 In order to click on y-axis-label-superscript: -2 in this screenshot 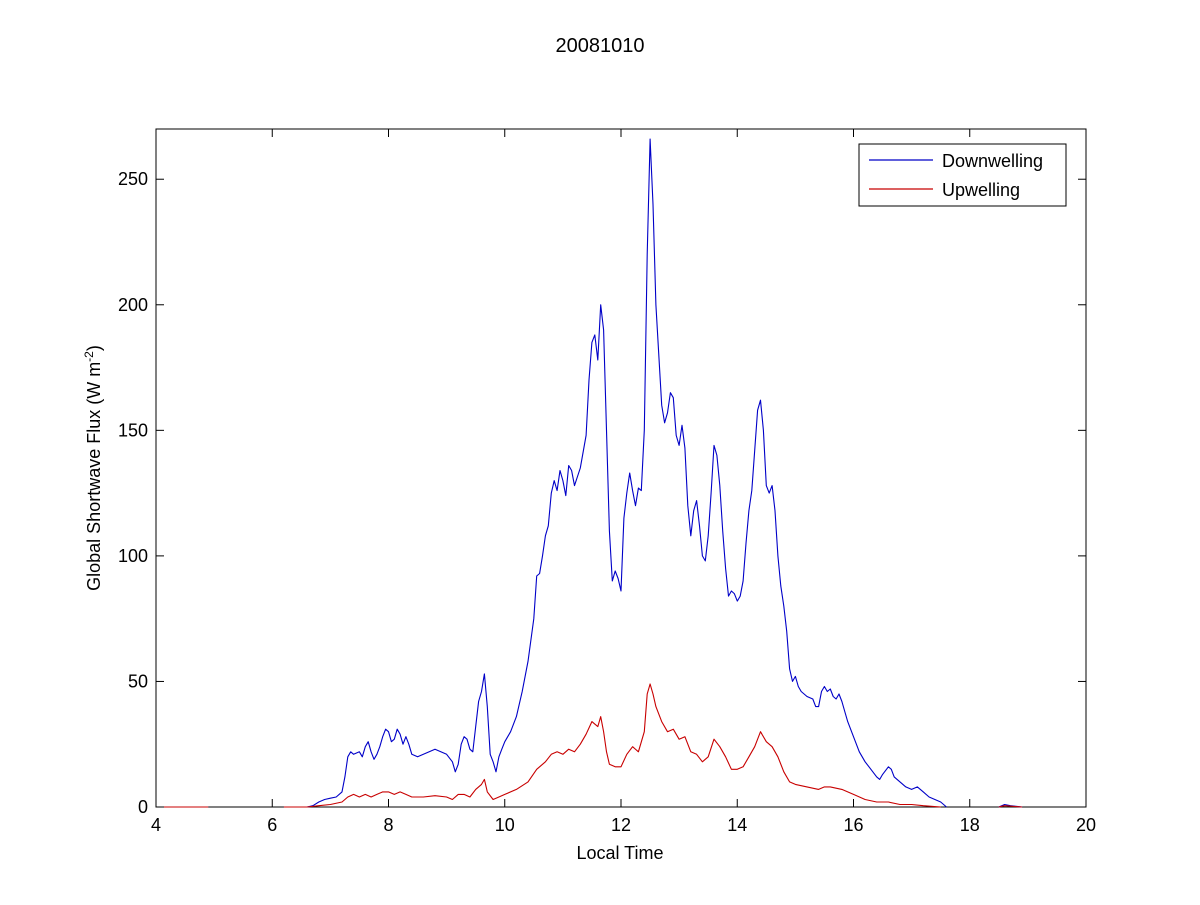, I will do `click(89, 356)`.